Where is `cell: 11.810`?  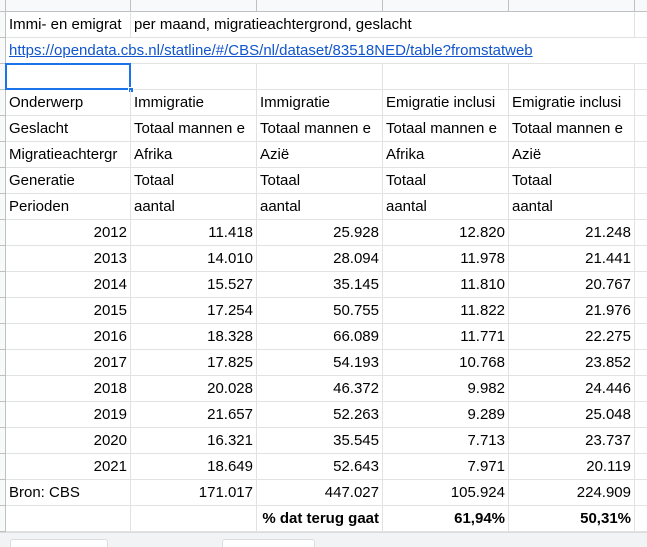 cell: 11.810 is located at coordinates (446, 285).